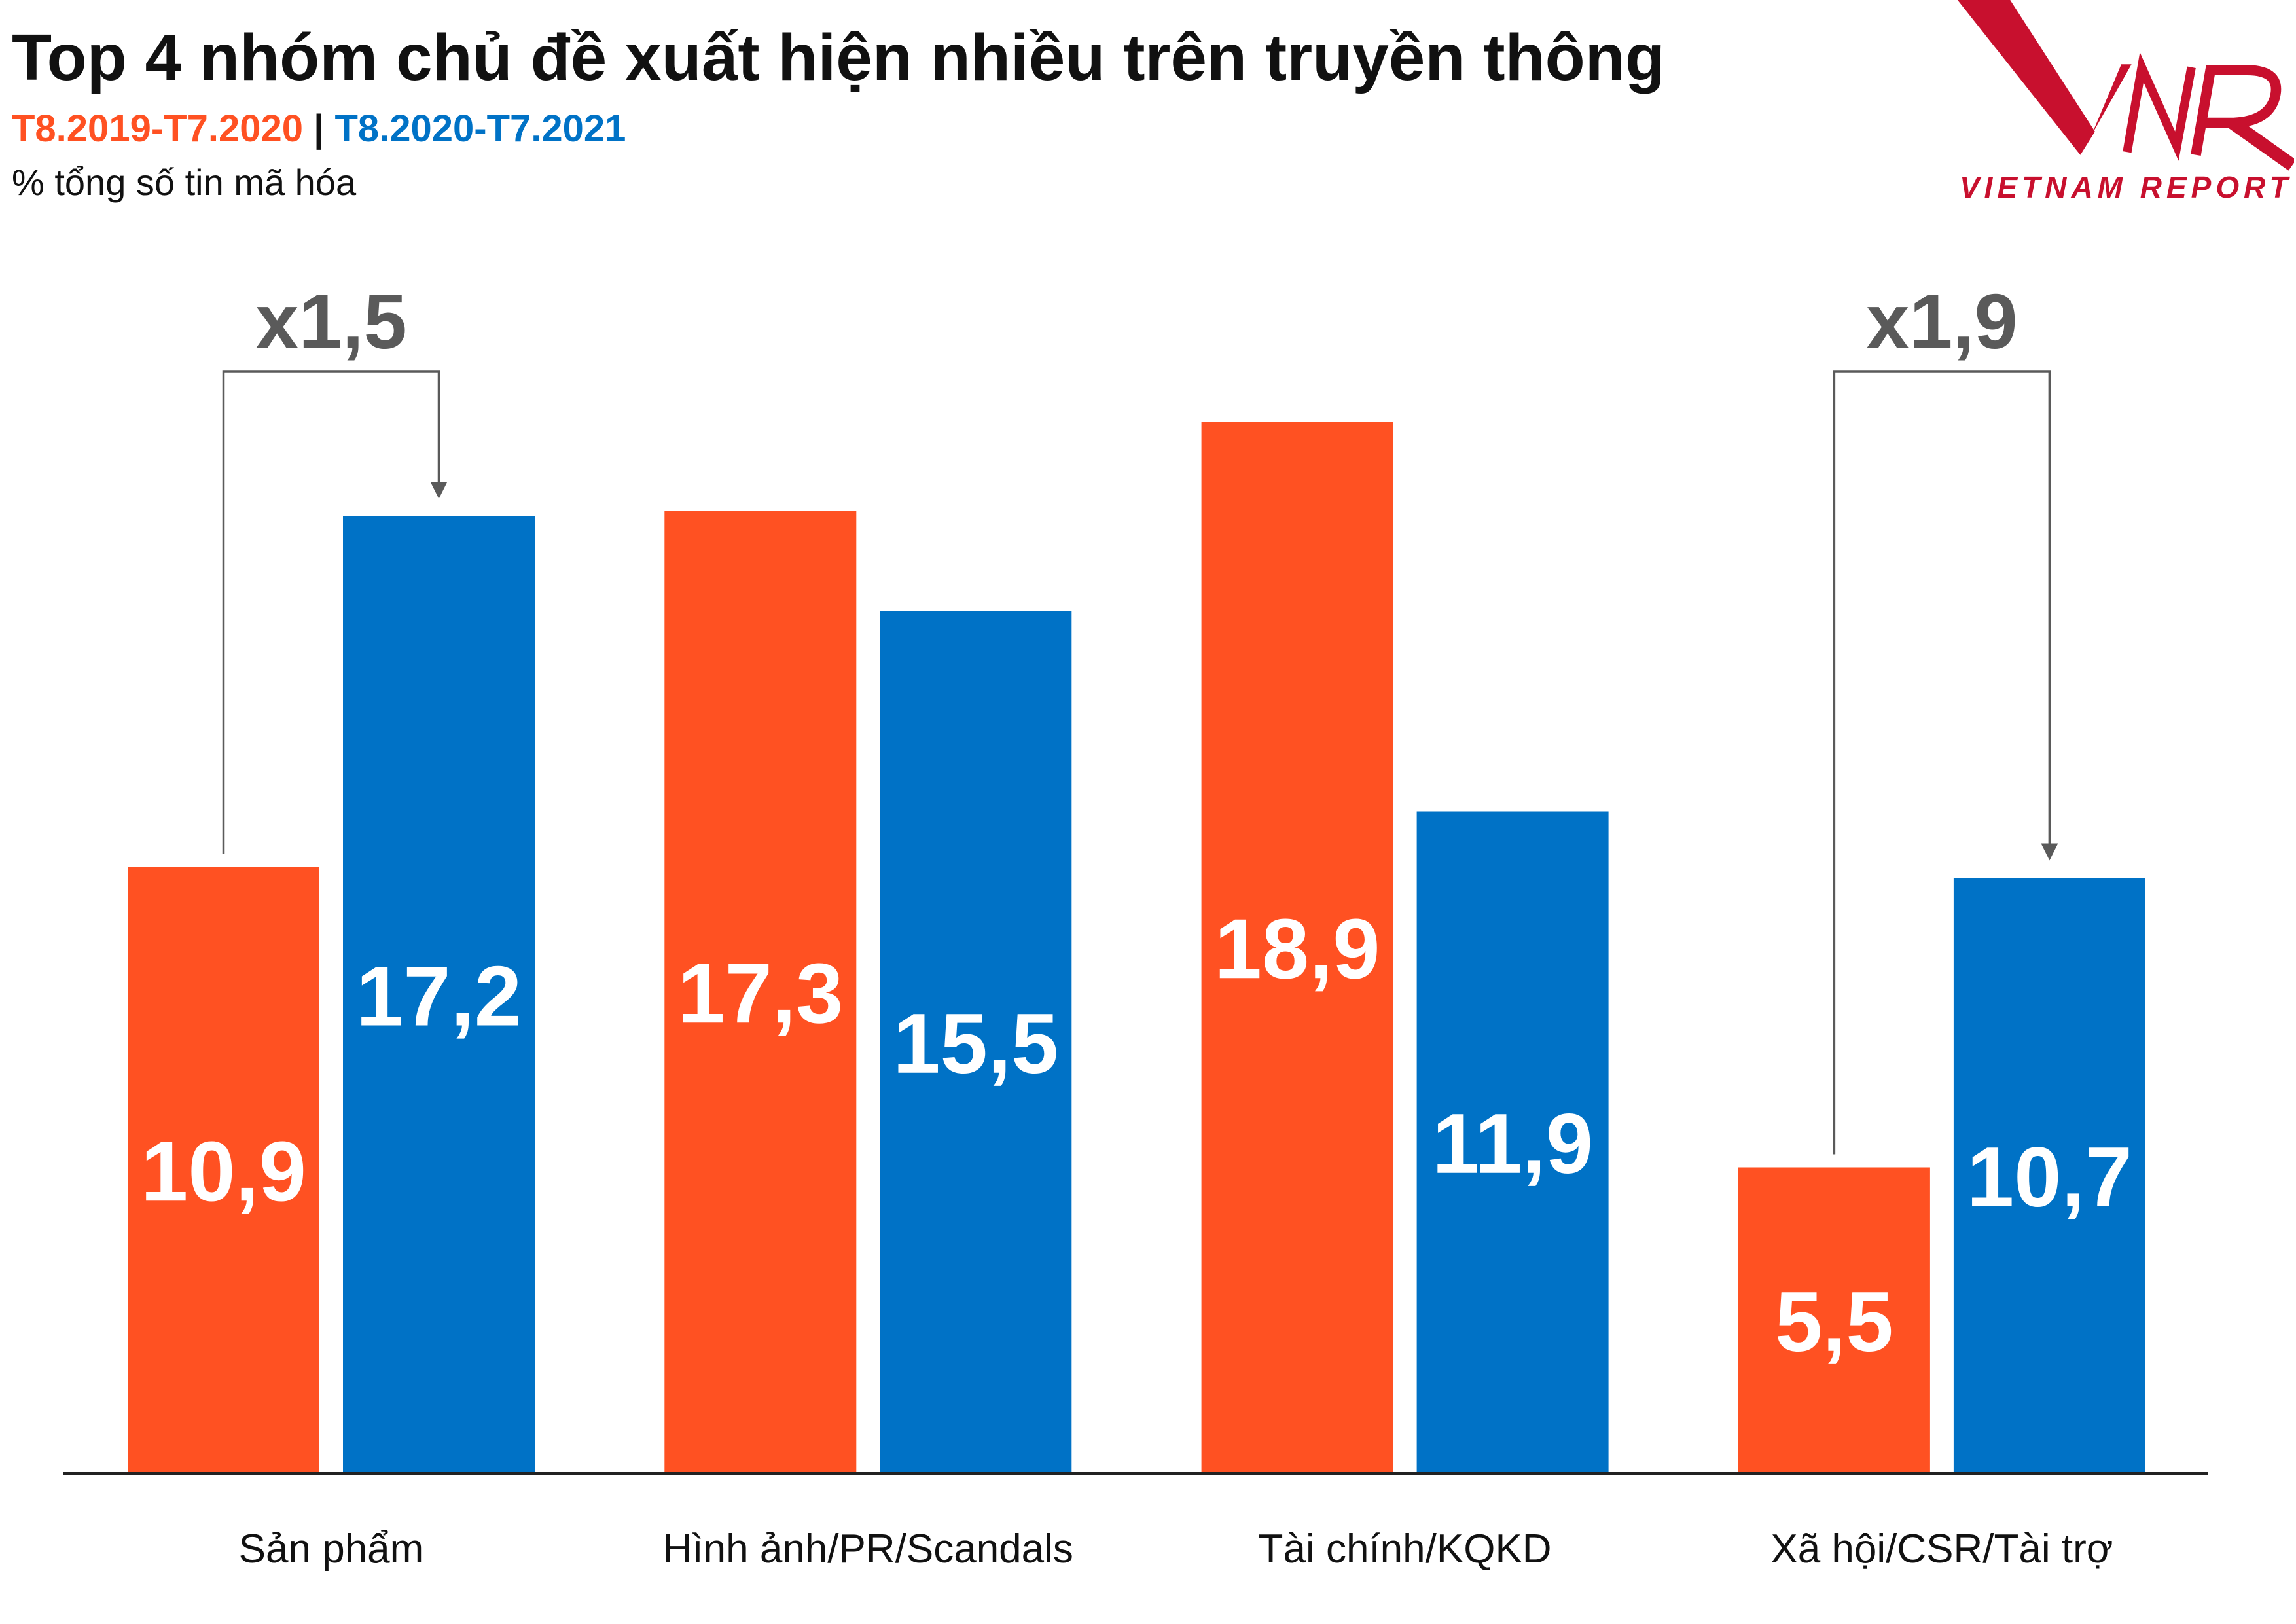  Describe the element at coordinates (439, 490) in the screenshot. I see `annotation-arrowhead-san-pham` at that location.